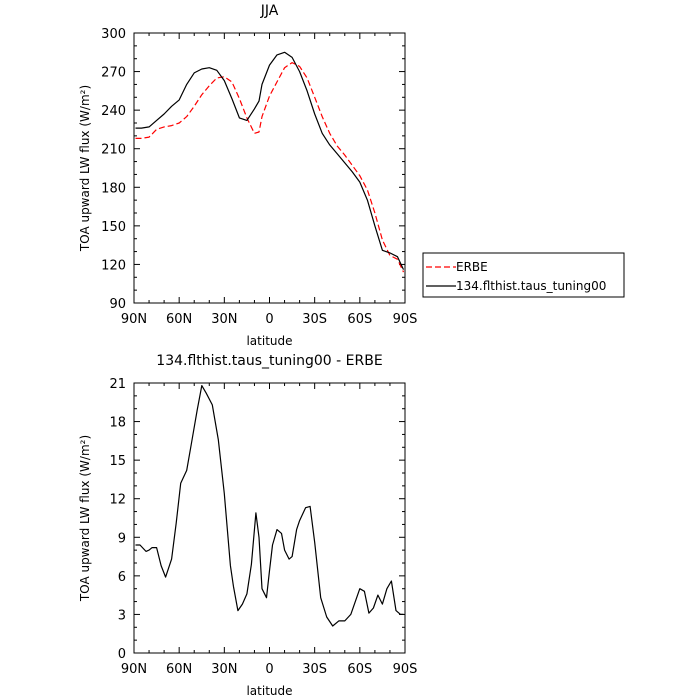  What do you see at coordinates (314, 319) in the screenshot?
I see `chart-top-xtick-label: 30S` at bounding box center [314, 319].